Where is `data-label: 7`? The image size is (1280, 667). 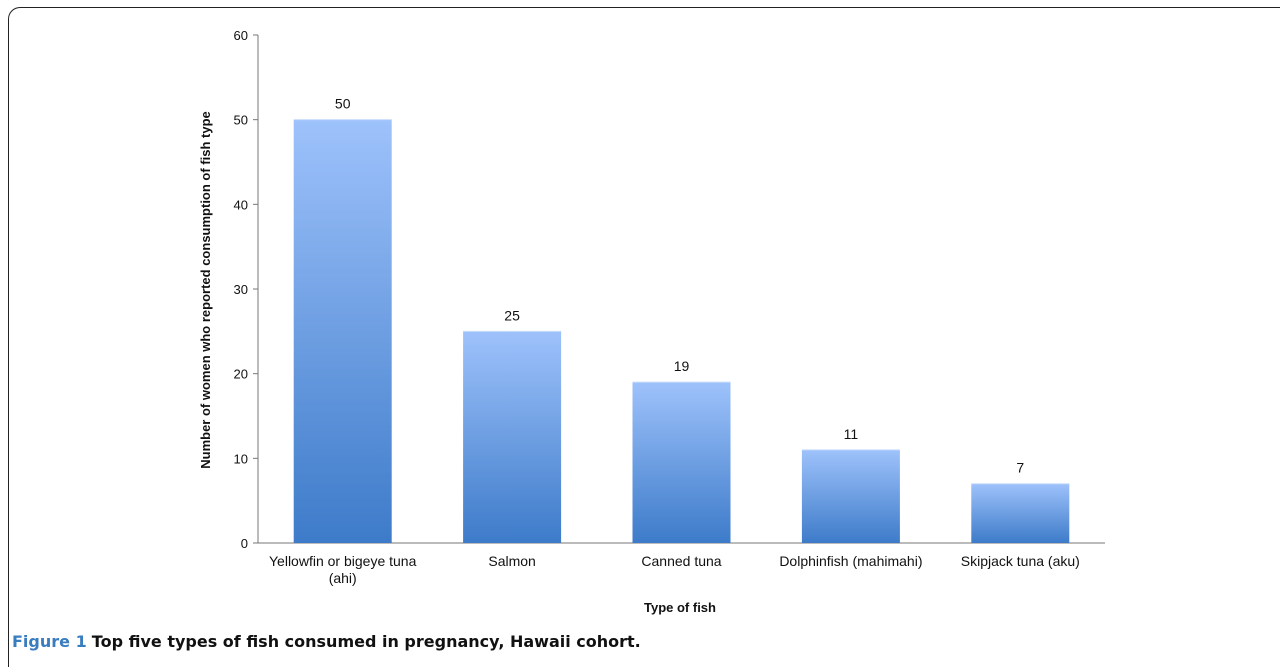
data-label: 7 is located at coordinates (1020, 468).